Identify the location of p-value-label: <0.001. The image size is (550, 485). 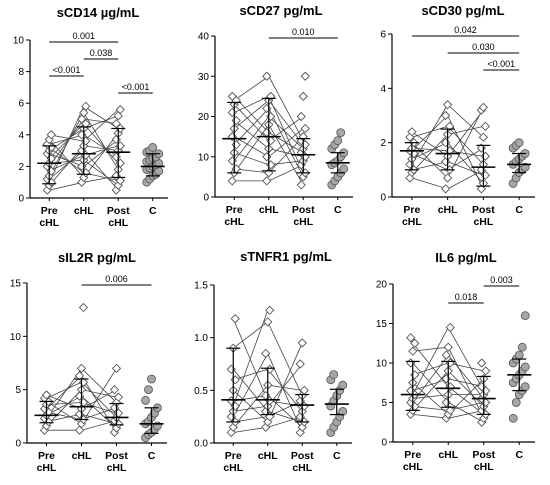
(136, 87).